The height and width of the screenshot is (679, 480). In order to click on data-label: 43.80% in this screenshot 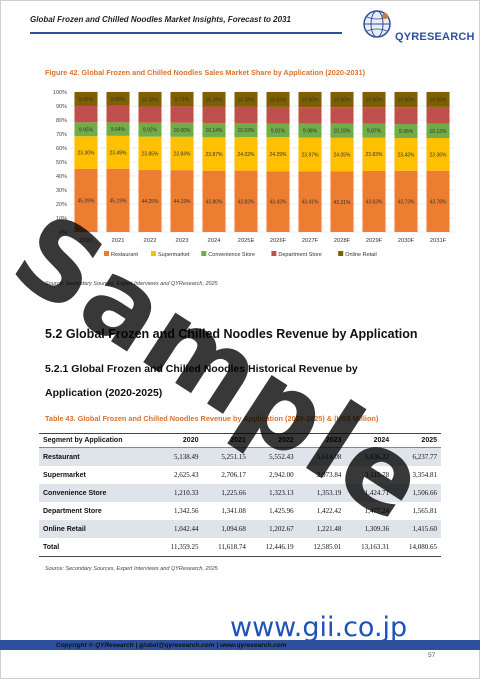, I will do `click(215, 202)`.